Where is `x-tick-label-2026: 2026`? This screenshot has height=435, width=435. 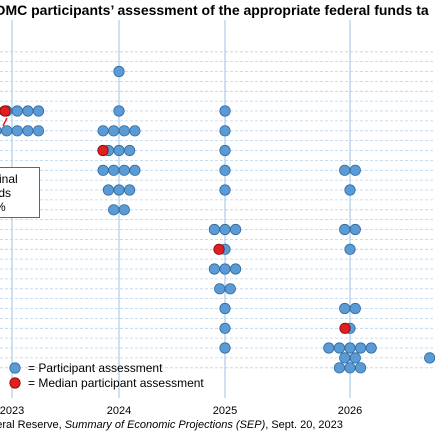
x-tick-label-2026: 2026 is located at coordinates (350, 411).